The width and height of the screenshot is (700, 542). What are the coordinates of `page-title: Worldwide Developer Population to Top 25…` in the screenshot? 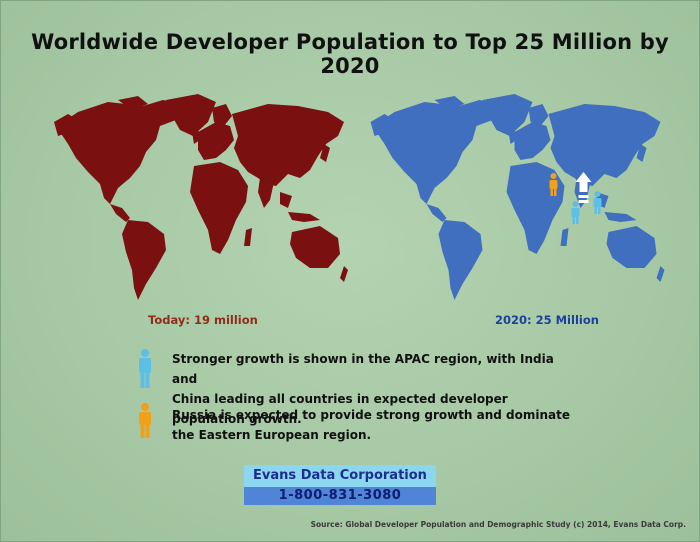 It's located at (350, 54).